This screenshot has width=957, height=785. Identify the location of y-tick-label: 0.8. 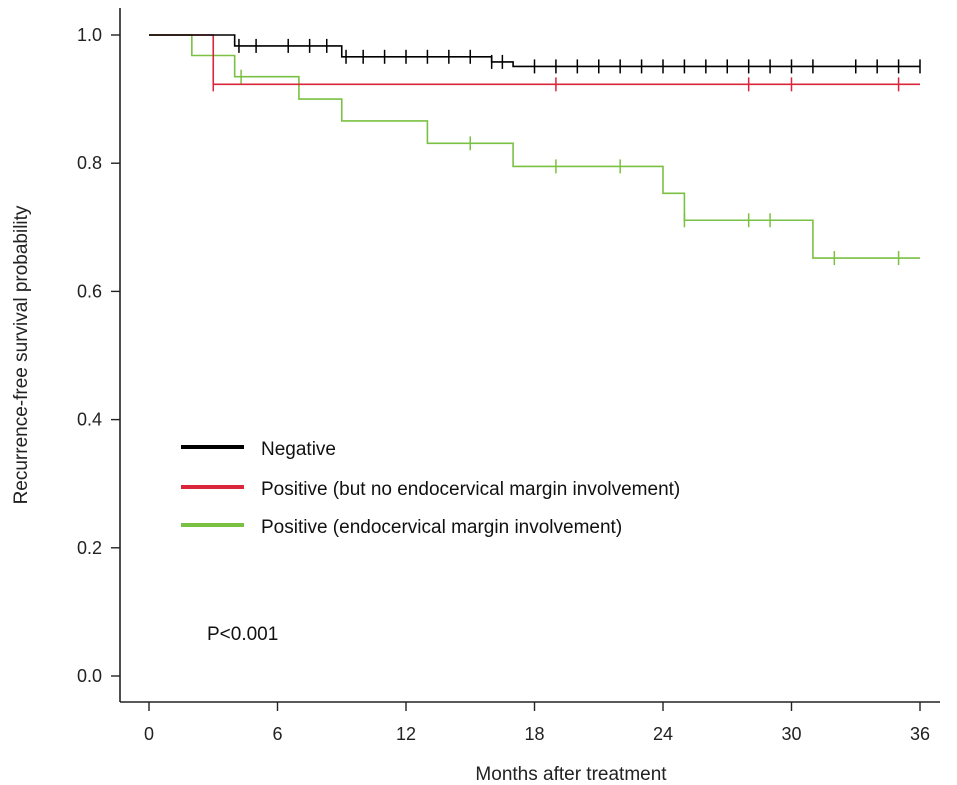
(89, 163).